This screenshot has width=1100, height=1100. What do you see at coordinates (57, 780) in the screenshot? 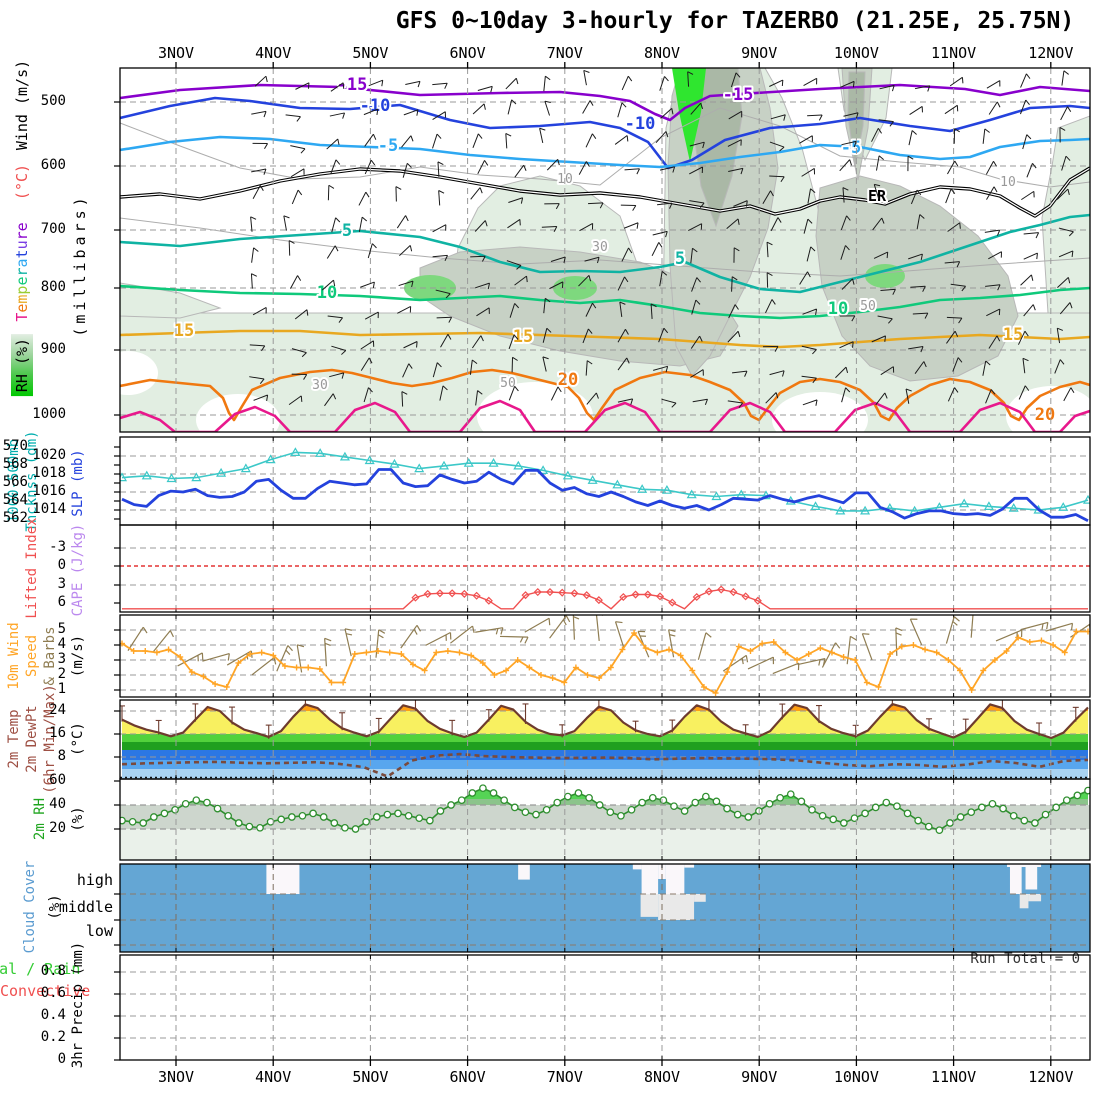
I see `tick-label: 60` at bounding box center [57, 780].